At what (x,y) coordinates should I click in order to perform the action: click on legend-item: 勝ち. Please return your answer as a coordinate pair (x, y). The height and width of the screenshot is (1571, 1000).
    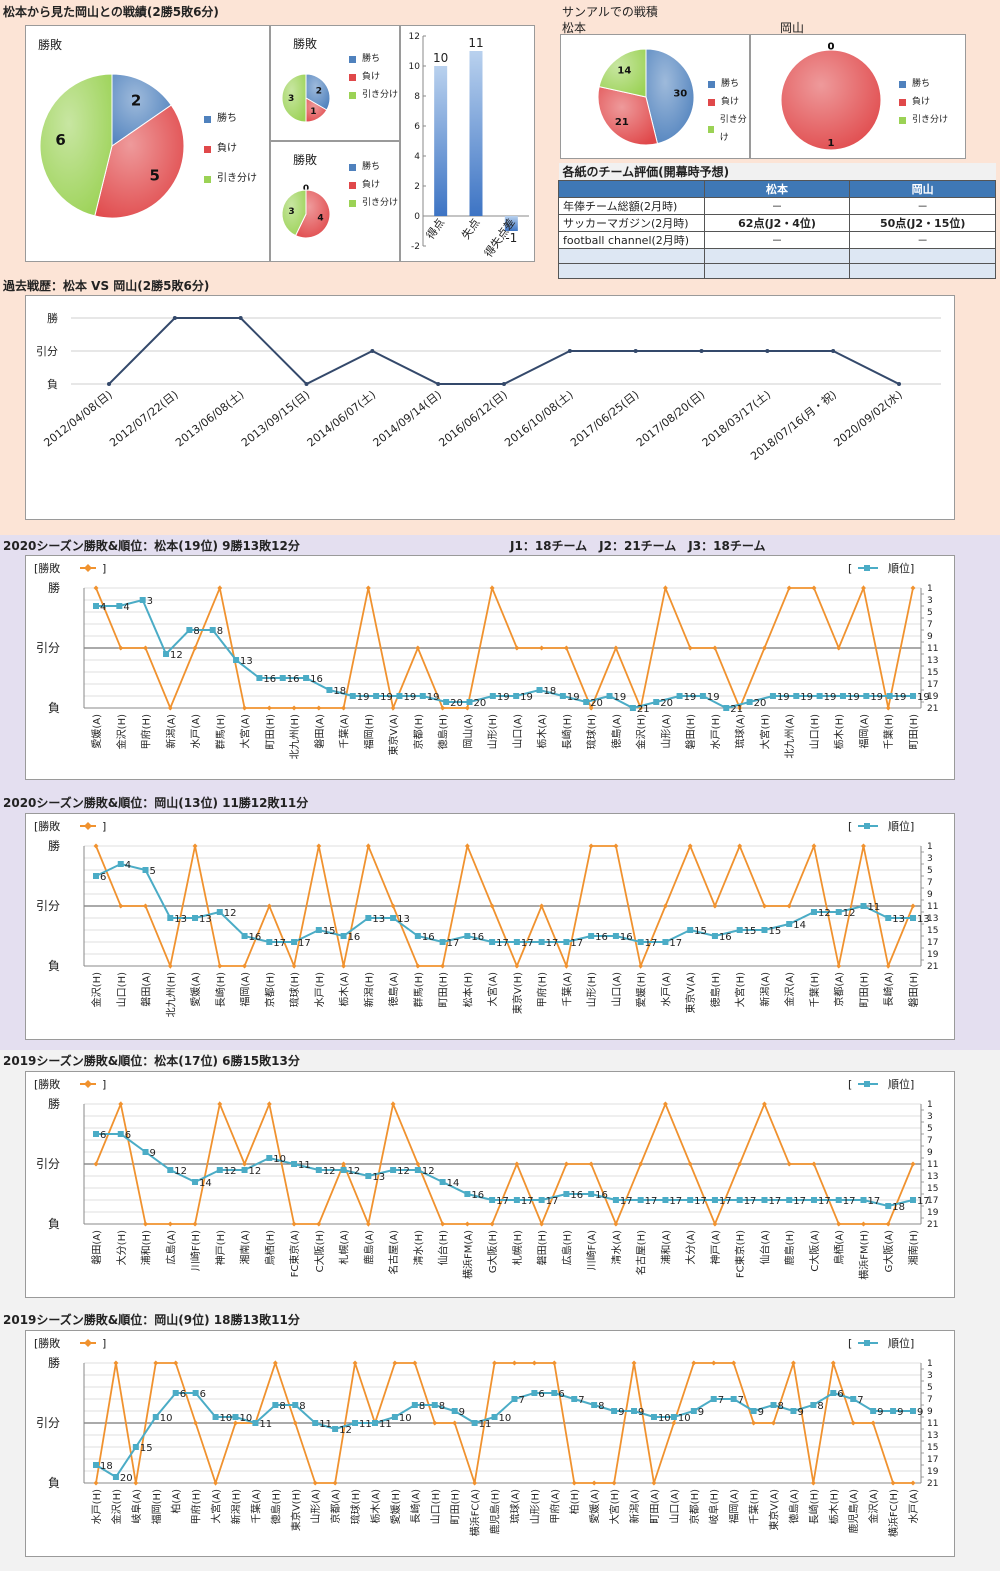
    Looking at the image, I should click on (923, 84).